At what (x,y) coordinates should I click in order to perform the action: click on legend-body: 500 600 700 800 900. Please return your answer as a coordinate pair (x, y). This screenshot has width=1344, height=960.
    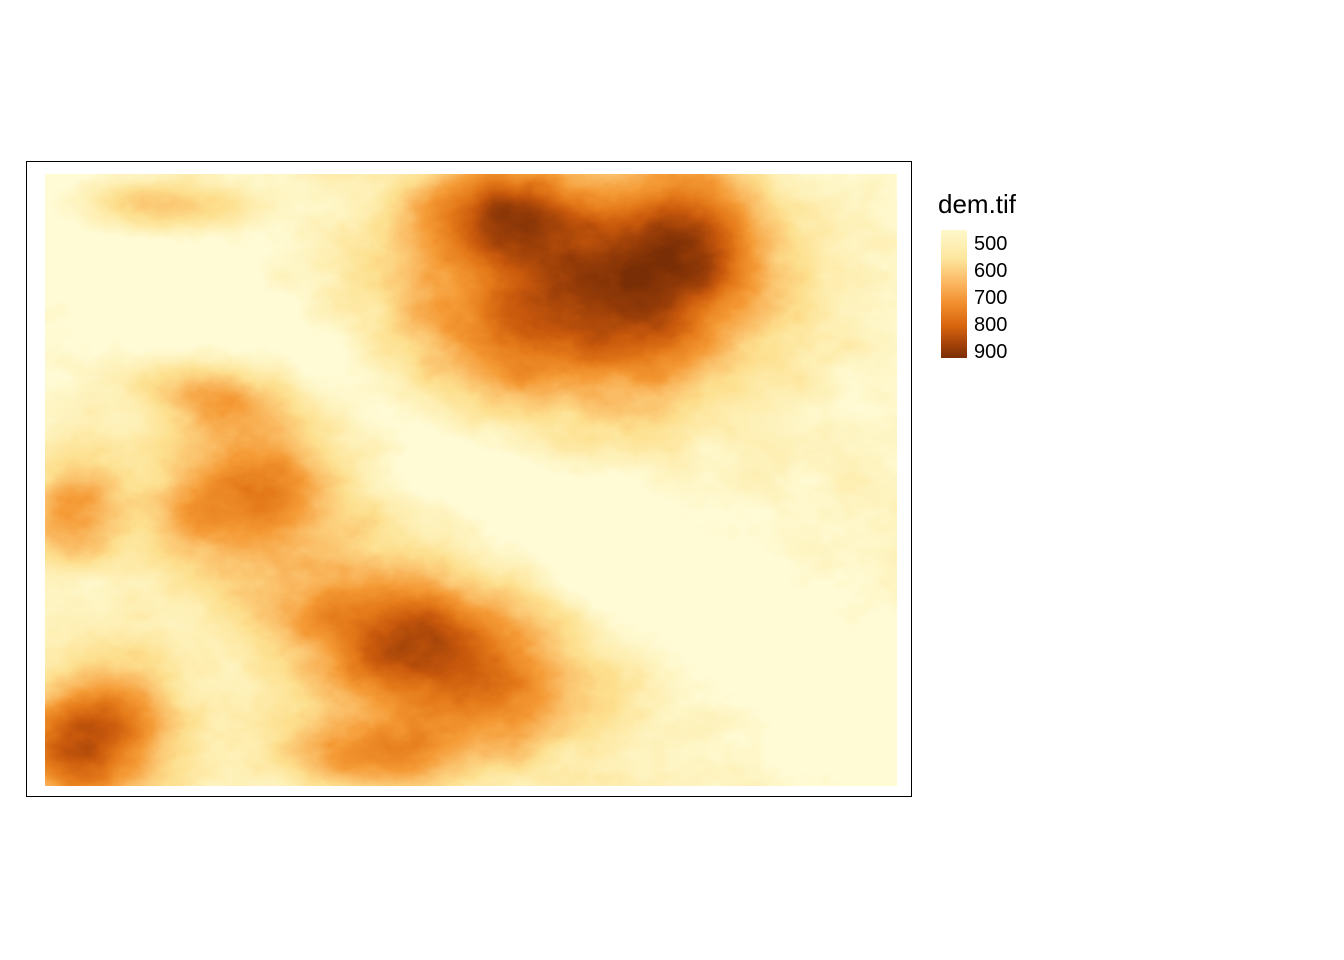
    Looking at the image, I should click on (977, 296).